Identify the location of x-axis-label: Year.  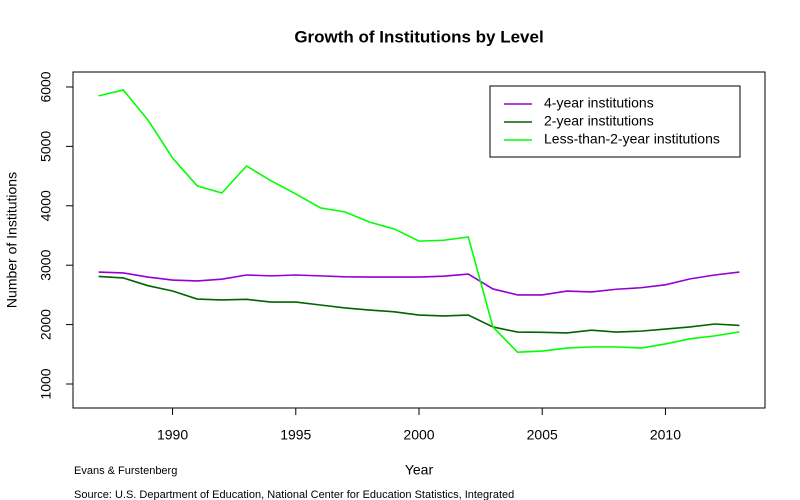
(419, 470).